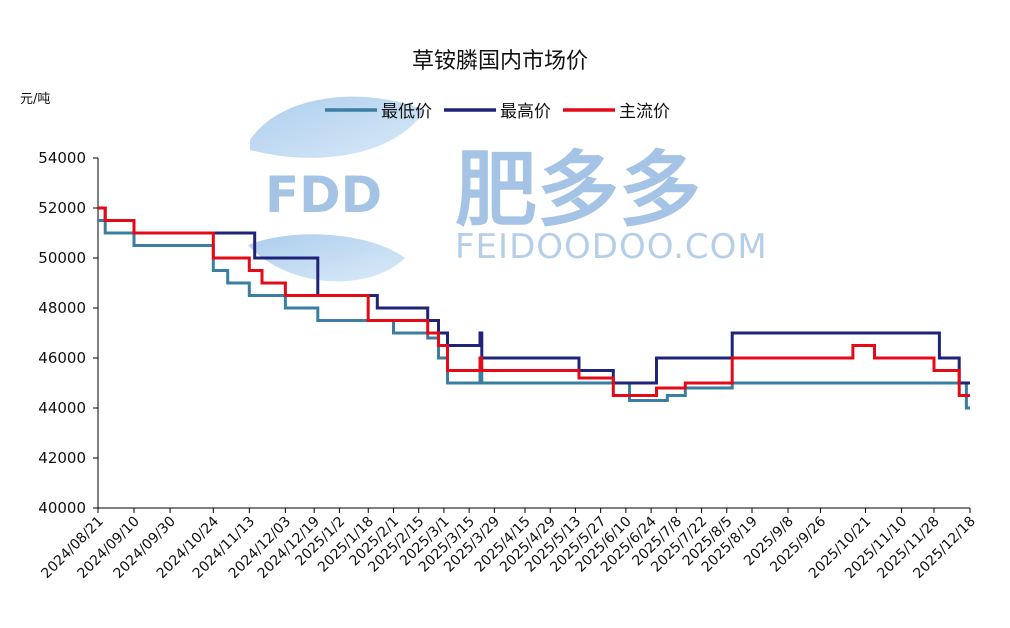 Image resolution: width=1010 pixels, height=628 pixels. Describe the element at coordinates (497, 112) in the screenshot. I see `legend: 最低价 最高价 主流价` at that location.